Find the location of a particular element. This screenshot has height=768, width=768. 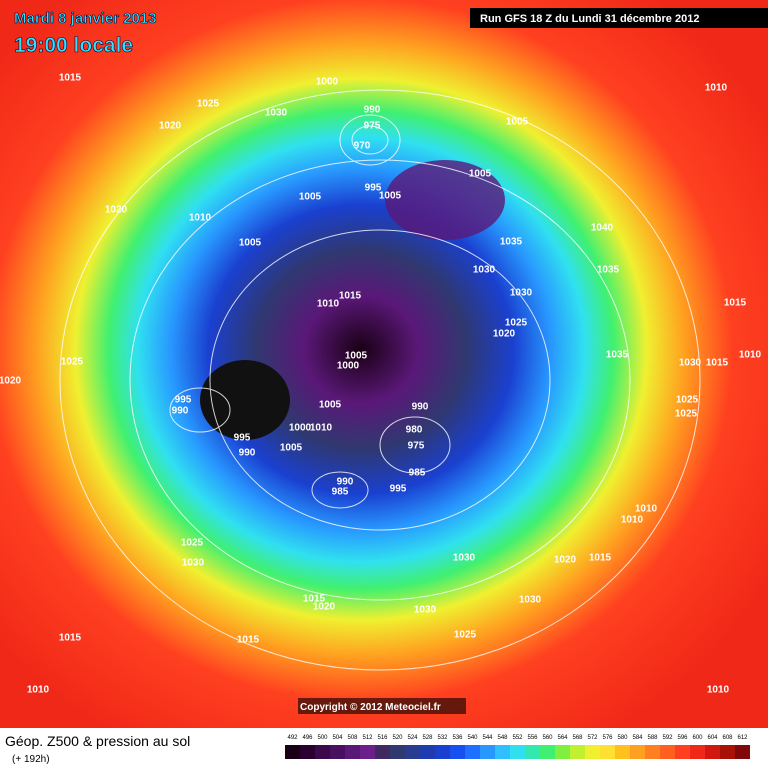

scale-label: 552 is located at coordinates (517, 738).